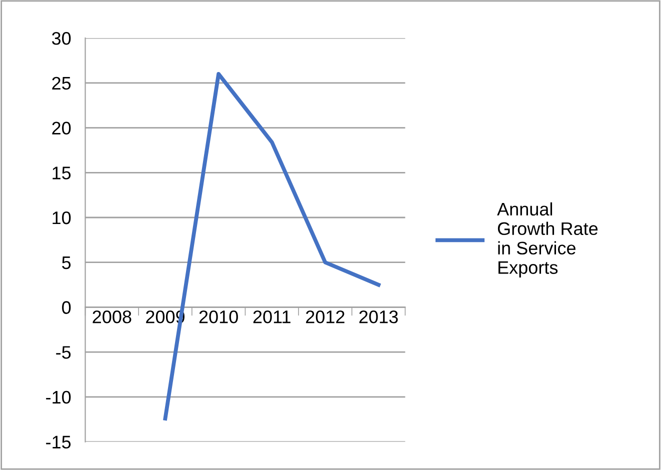 The image size is (661, 470). I want to click on y-tick-label: 30, so click(61, 38).